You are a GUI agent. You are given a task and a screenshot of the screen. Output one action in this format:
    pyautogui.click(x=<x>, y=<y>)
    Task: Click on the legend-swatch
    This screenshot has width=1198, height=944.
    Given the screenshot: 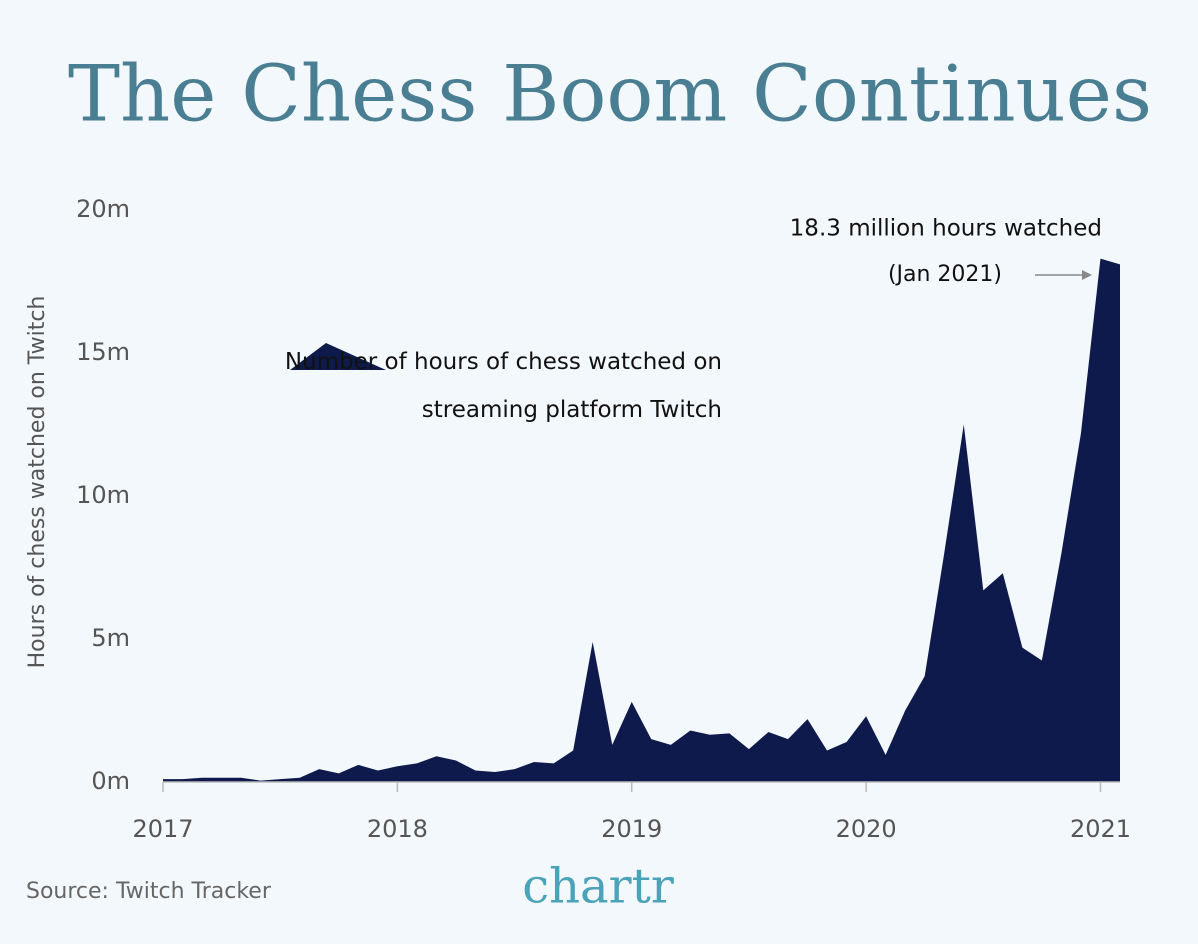 What is the action you would take?
    pyautogui.click(x=338, y=356)
    